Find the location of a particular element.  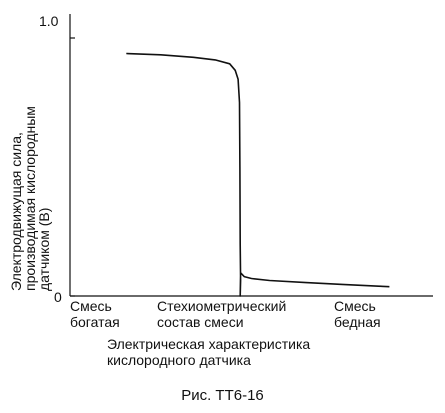

figure-caption: Рис. ТТ6-16 is located at coordinates (222, 395).